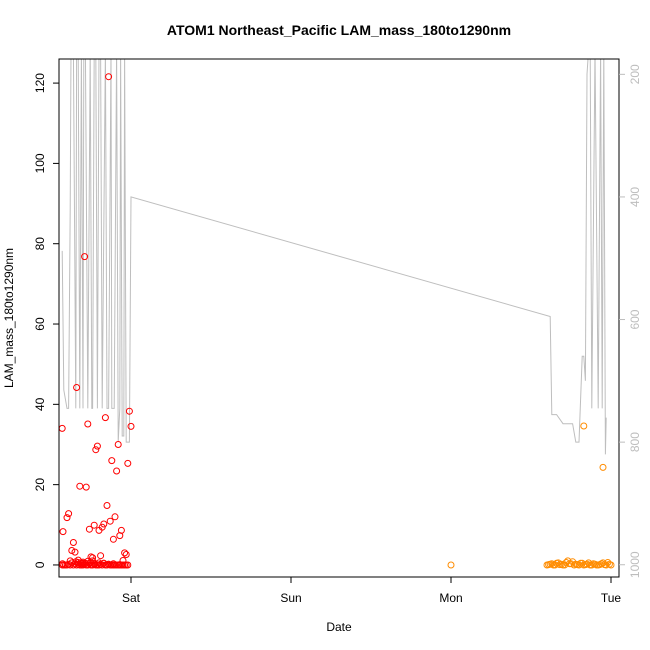  What do you see at coordinates (40, 163) in the screenshot?
I see `y-tick-label: 100` at bounding box center [40, 163].